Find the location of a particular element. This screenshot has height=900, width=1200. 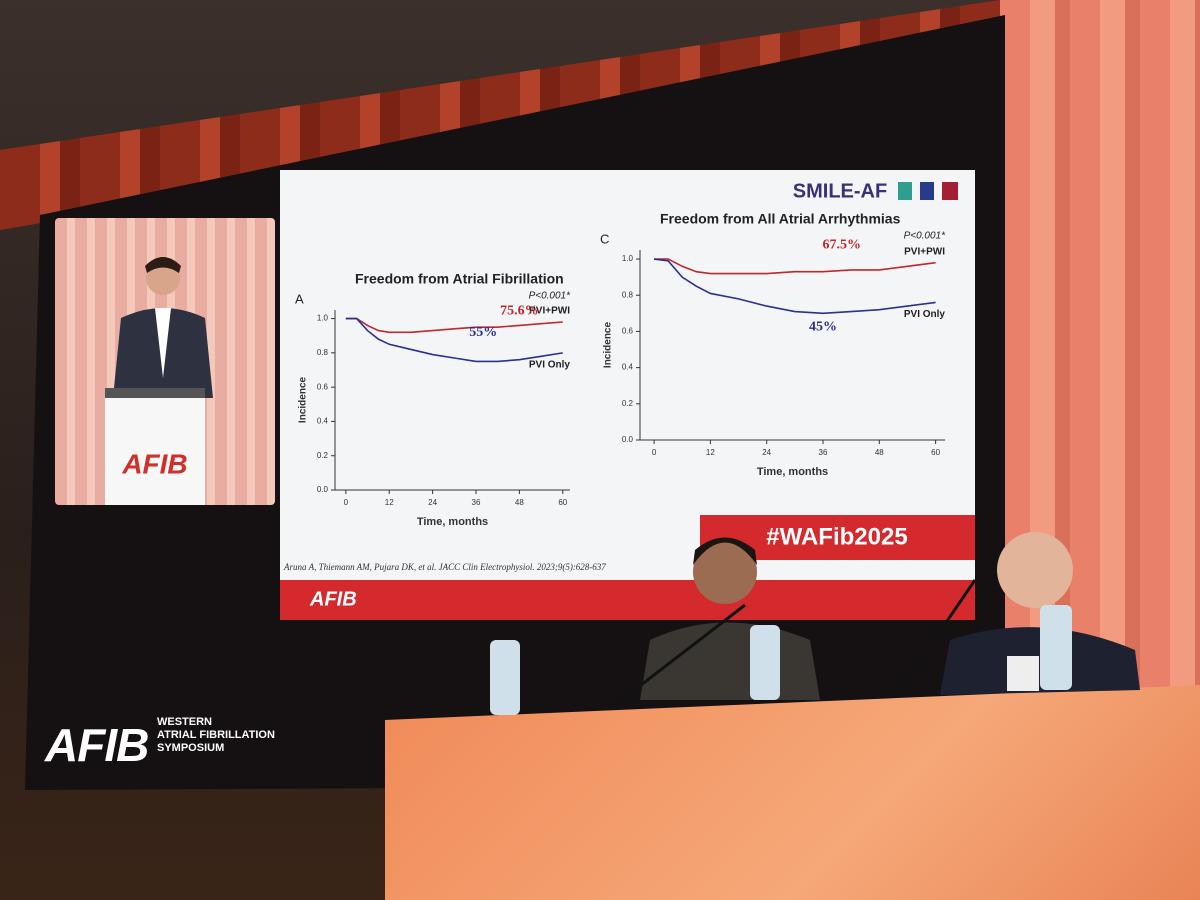

speaker-shirt is located at coordinates (163, 343).